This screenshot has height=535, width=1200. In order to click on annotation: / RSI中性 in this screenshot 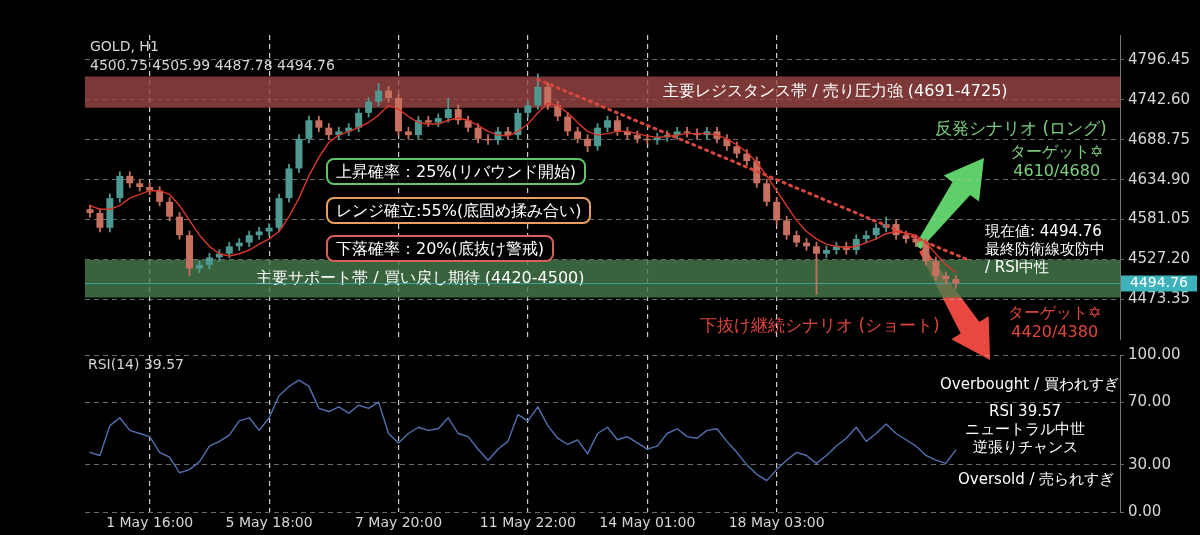, I will do `click(1017, 267)`.